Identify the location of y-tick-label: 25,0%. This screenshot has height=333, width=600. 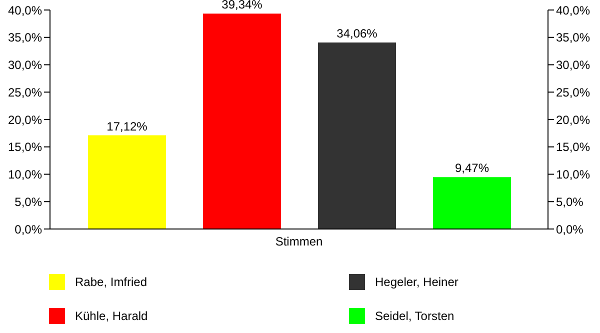
(25, 92).